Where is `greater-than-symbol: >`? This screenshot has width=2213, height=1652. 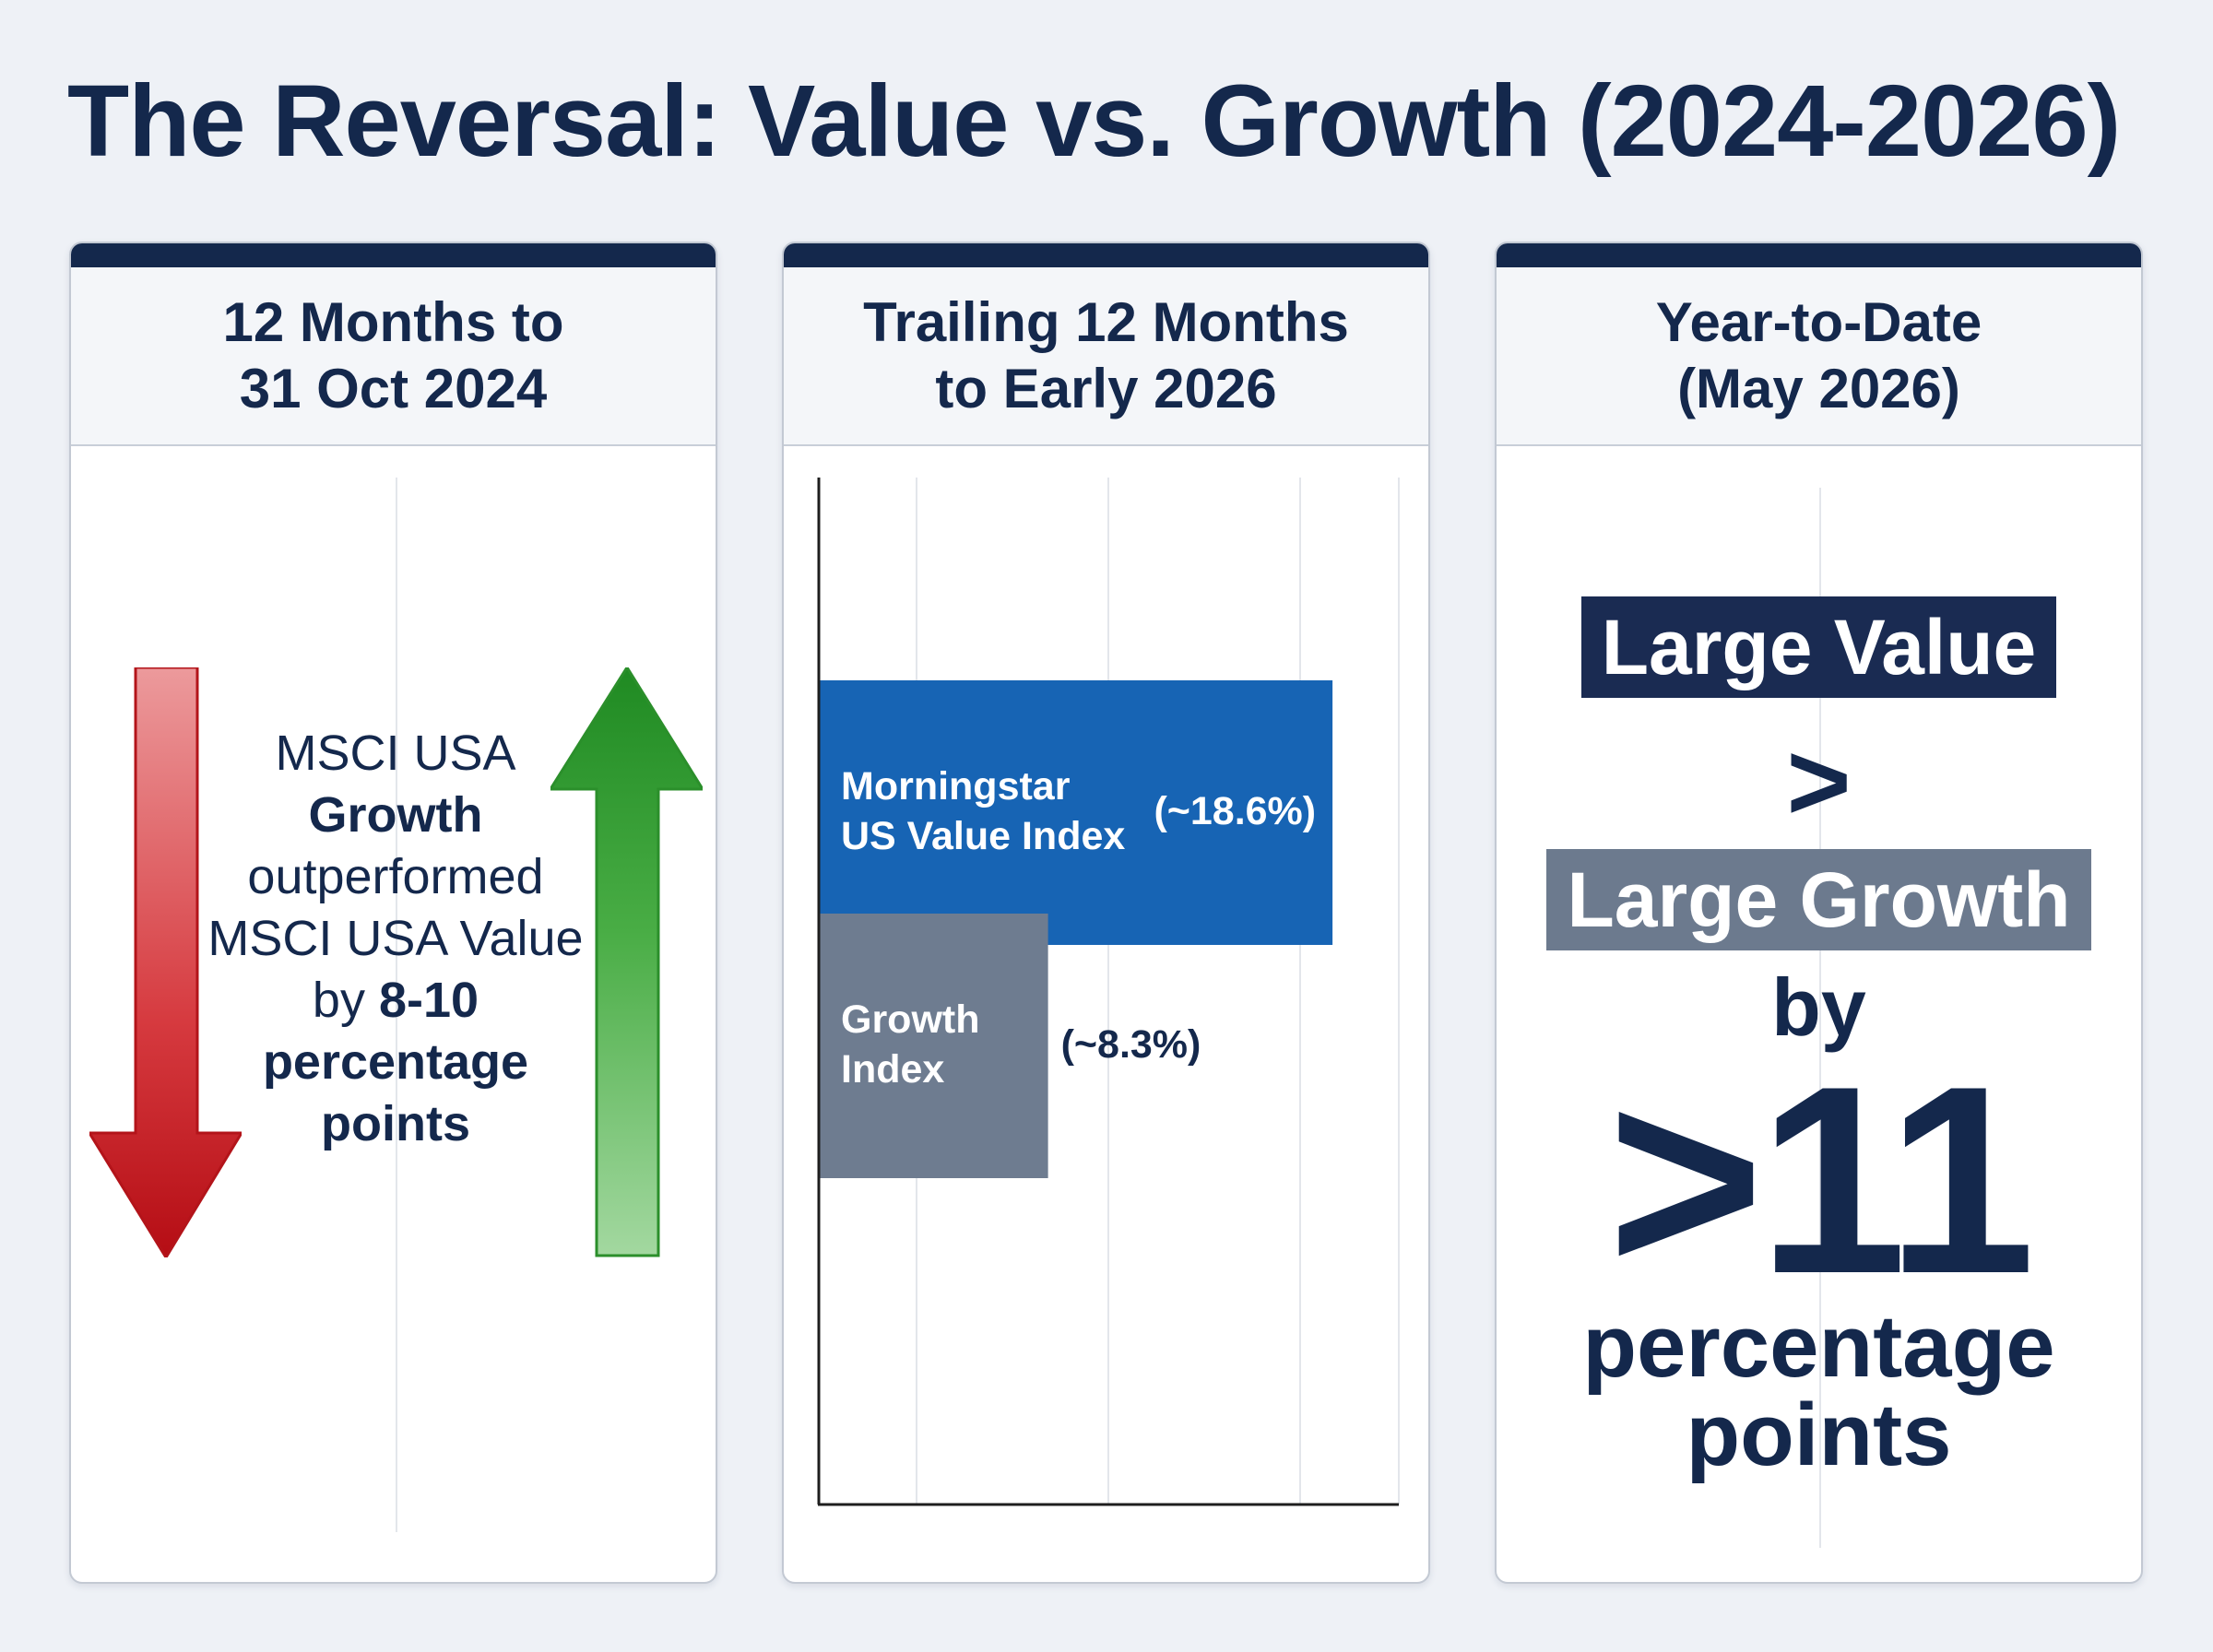 greater-than-symbol: > is located at coordinates (1819, 782).